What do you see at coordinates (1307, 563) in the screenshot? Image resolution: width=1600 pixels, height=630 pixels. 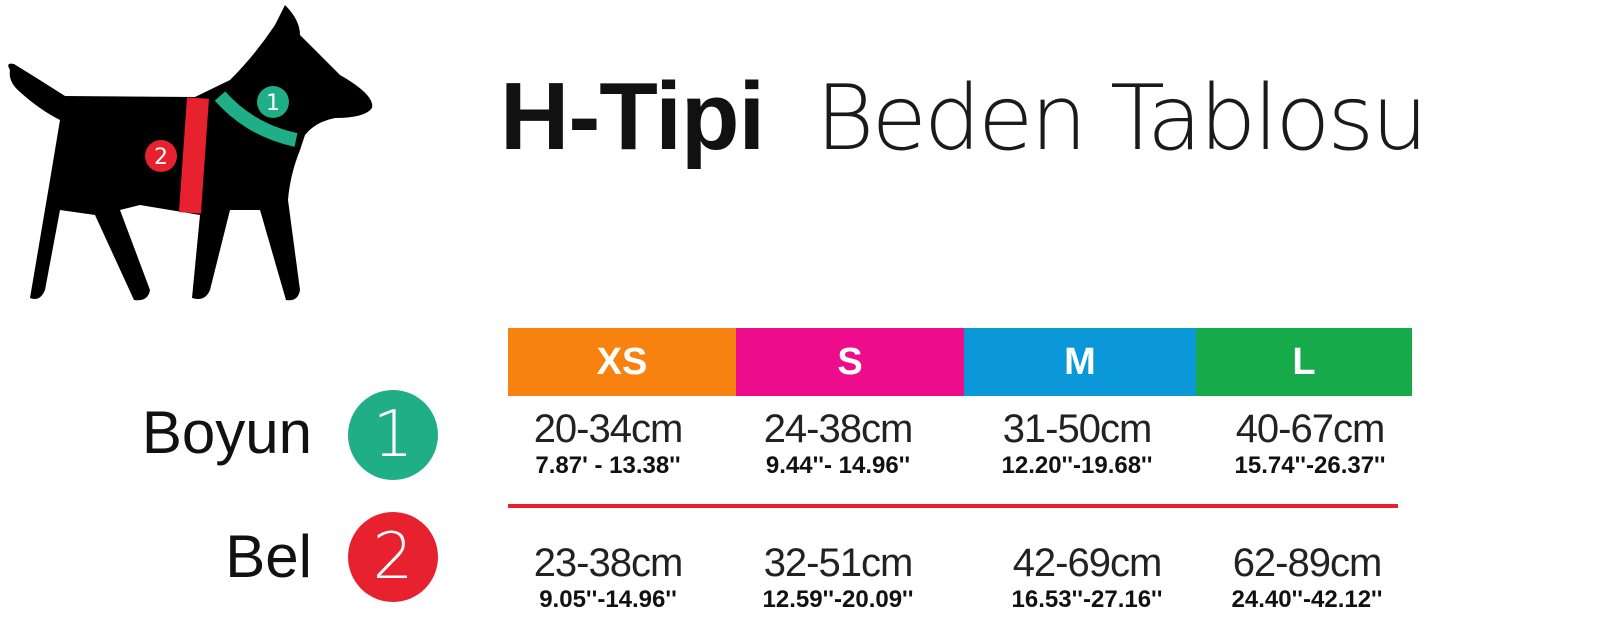 I see `cm-value: 62-89cm` at bounding box center [1307, 563].